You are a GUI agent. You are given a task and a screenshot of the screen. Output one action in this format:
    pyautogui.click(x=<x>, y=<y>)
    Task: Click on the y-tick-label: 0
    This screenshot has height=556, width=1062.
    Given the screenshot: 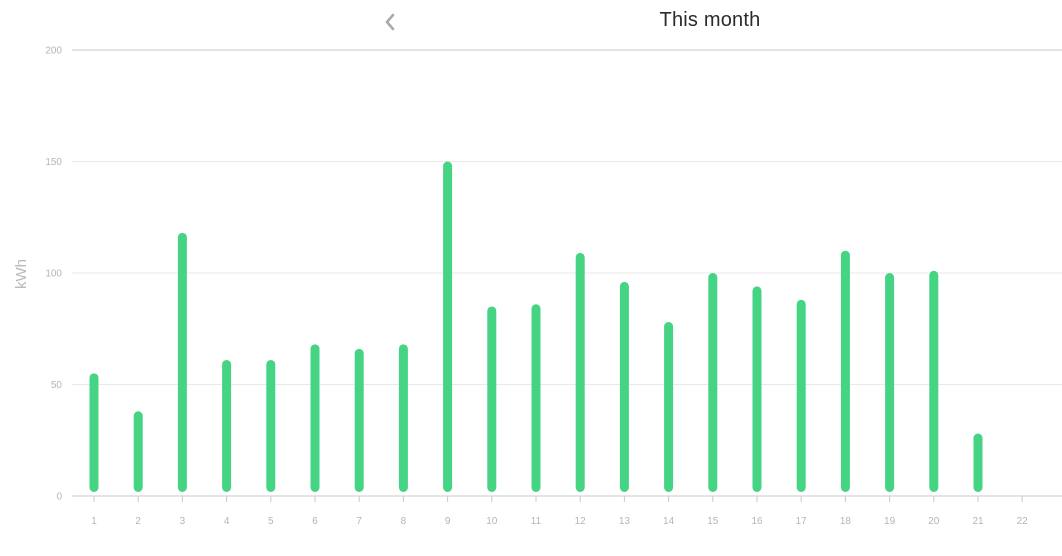 What is the action you would take?
    pyautogui.click(x=59, y=497)
    